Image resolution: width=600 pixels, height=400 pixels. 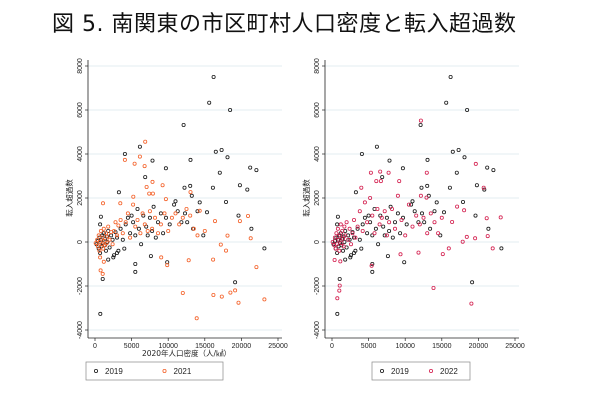 What do you see at coordinates (479, 346) in the screenshot?
I see `x-tick-label: 20000` at bounding box center [479, 346].